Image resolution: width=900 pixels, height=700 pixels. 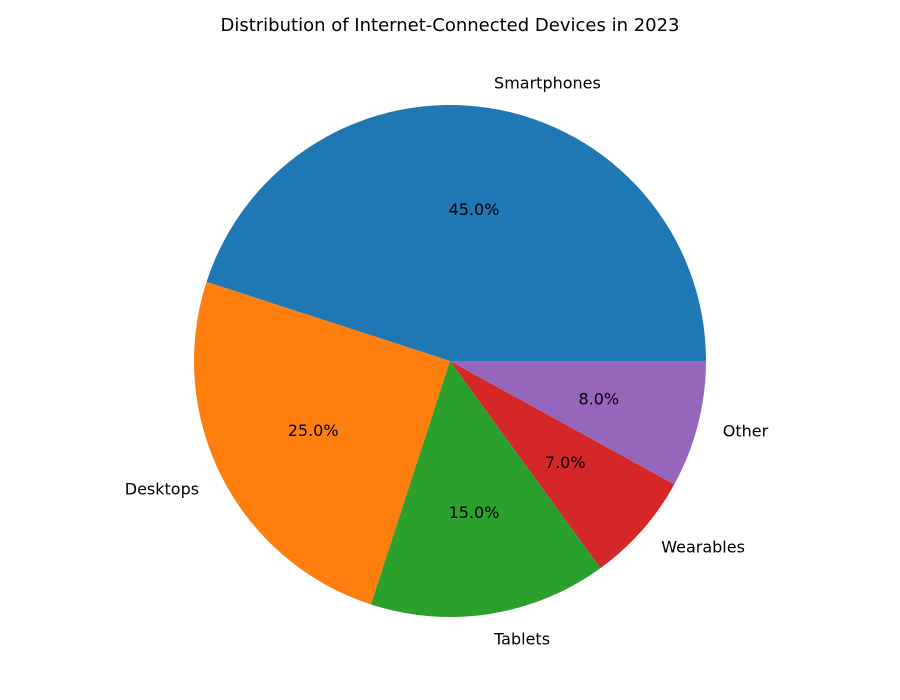 I want to click on pie-slice-wearables, so click(x=562, y=465).